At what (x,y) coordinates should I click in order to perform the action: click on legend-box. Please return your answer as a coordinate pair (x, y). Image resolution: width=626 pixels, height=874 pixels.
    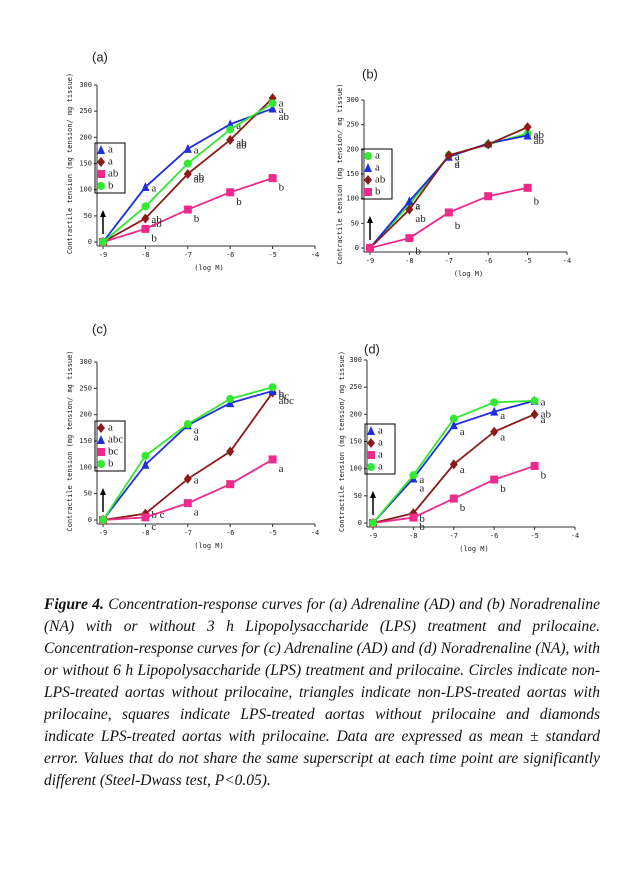
    Looking at the image, I should click on (110, 446).